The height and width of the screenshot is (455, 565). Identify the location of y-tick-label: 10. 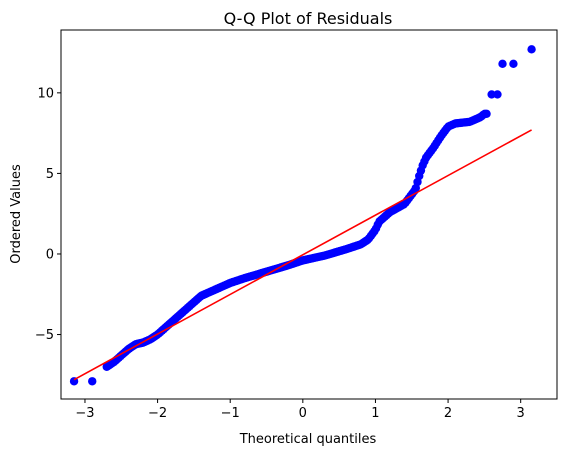
(45, 93).